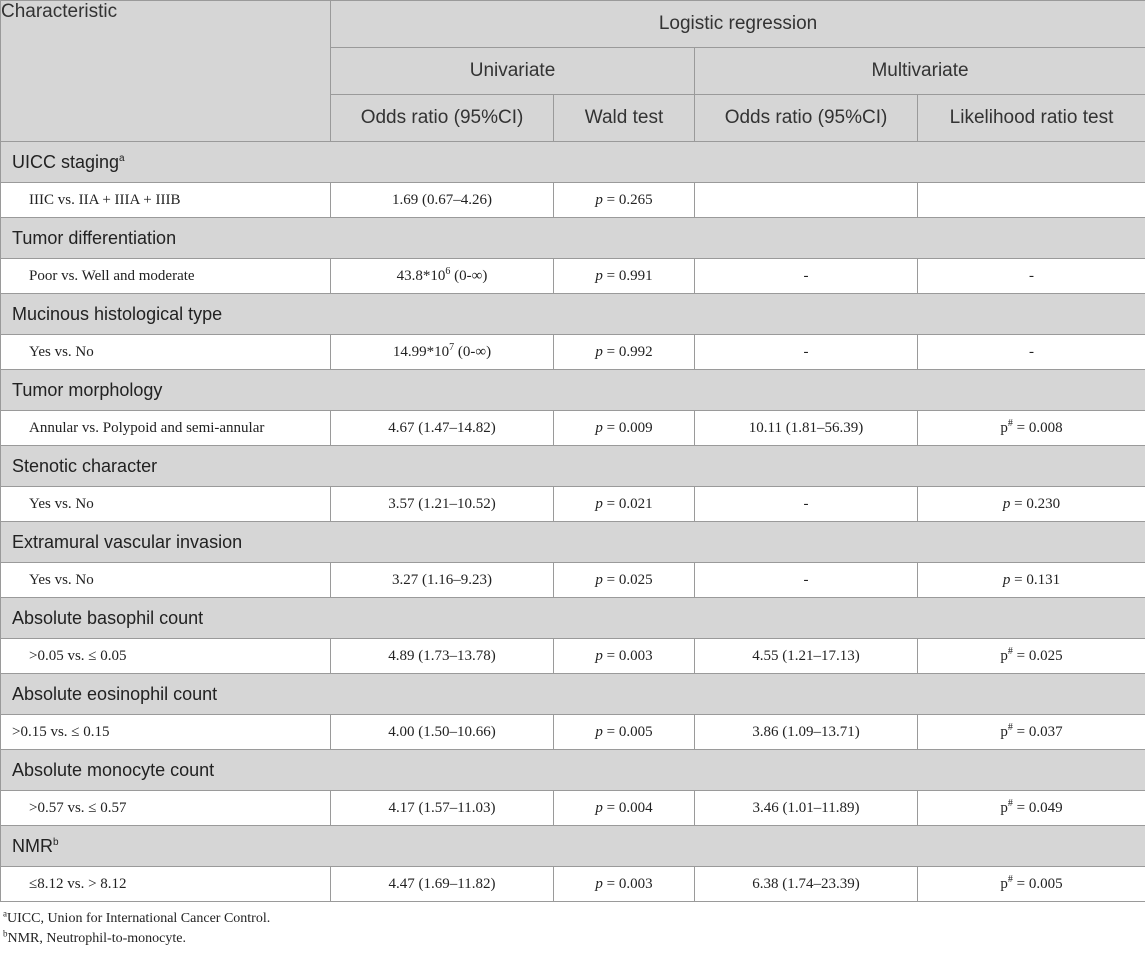 This screenshot has height=956, width=1145. I want to click on odds-ratio-ci: (0-∞), so click(469, 275).